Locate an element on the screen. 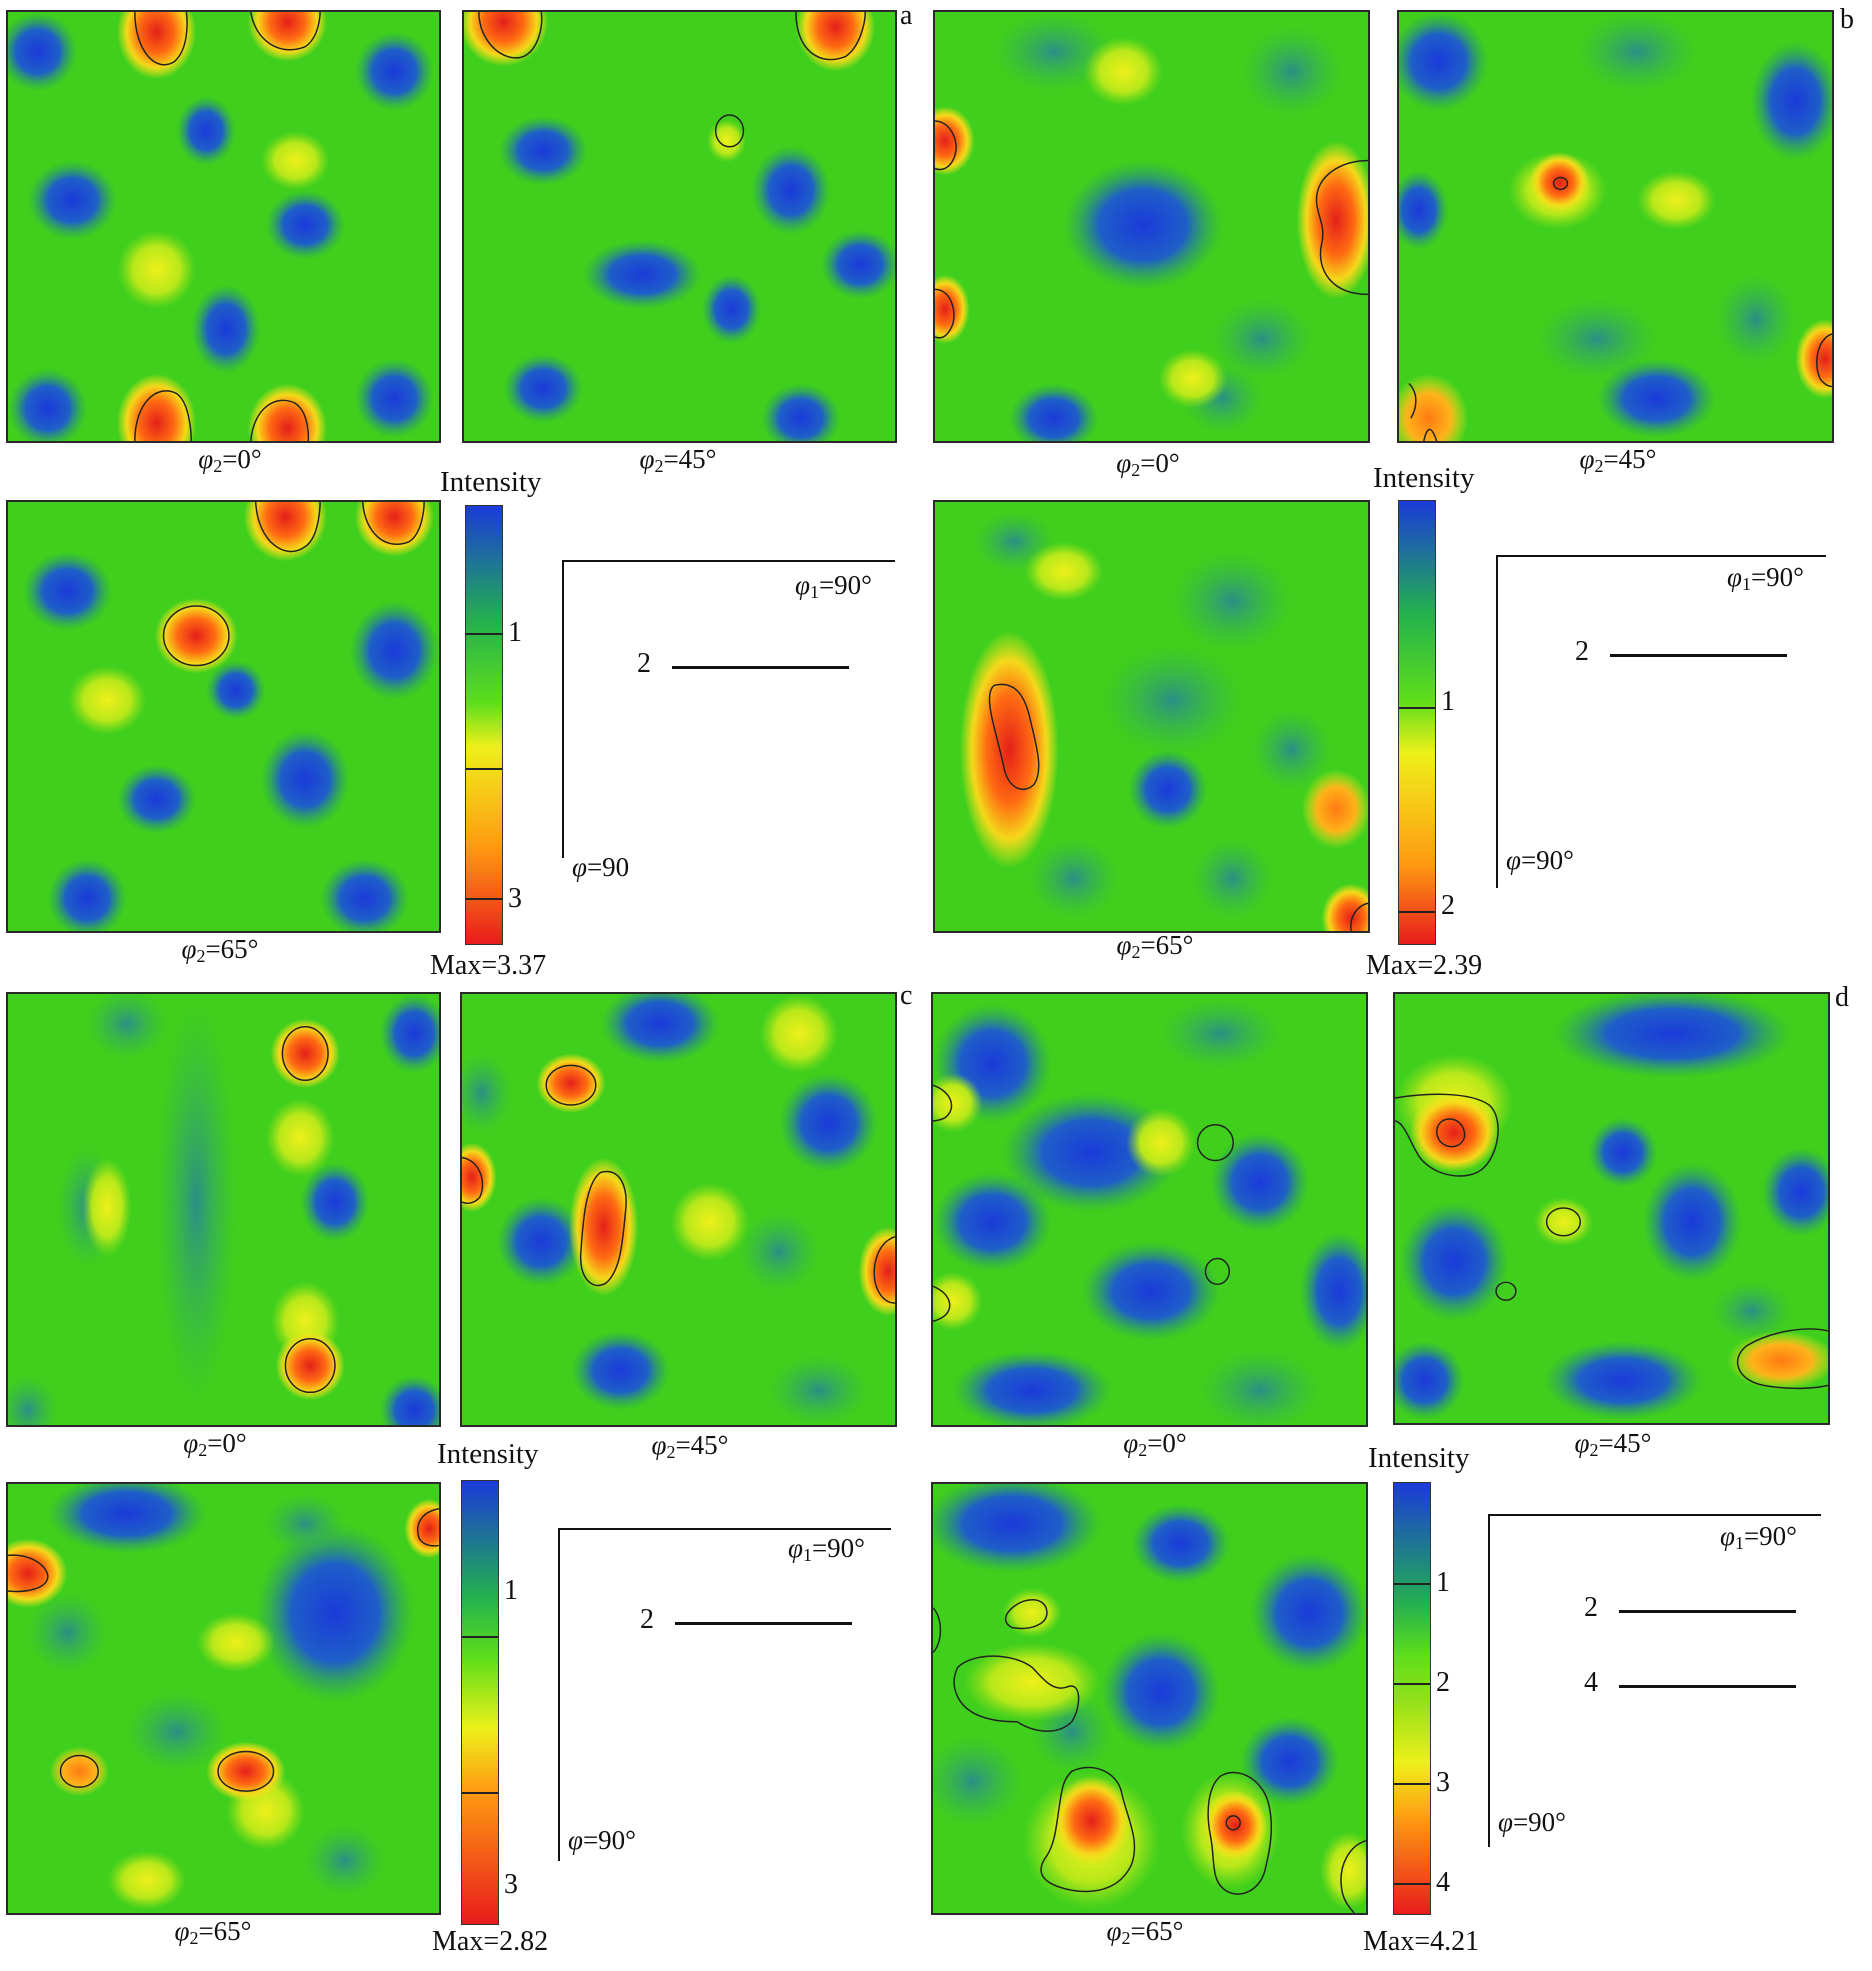 This screenshot has height=1971, width=1872. legend-b-level-2: 2 is located at coordinates (1582, 651).